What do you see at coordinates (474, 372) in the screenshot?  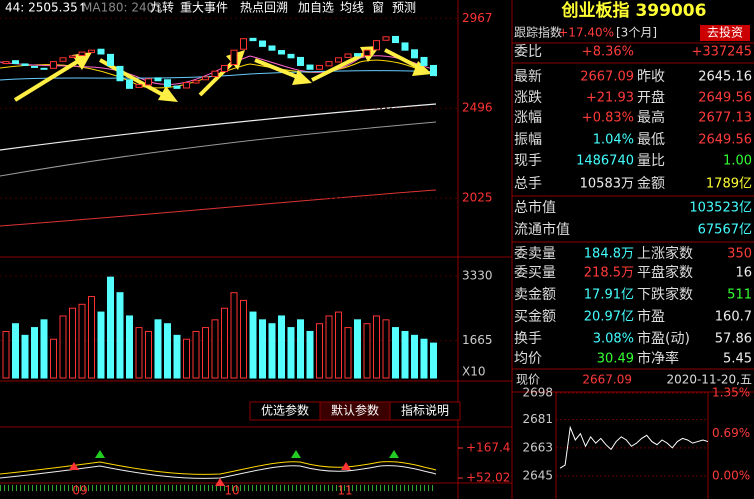 I see `volume-scale: X10` at bounding box center [474, 372].